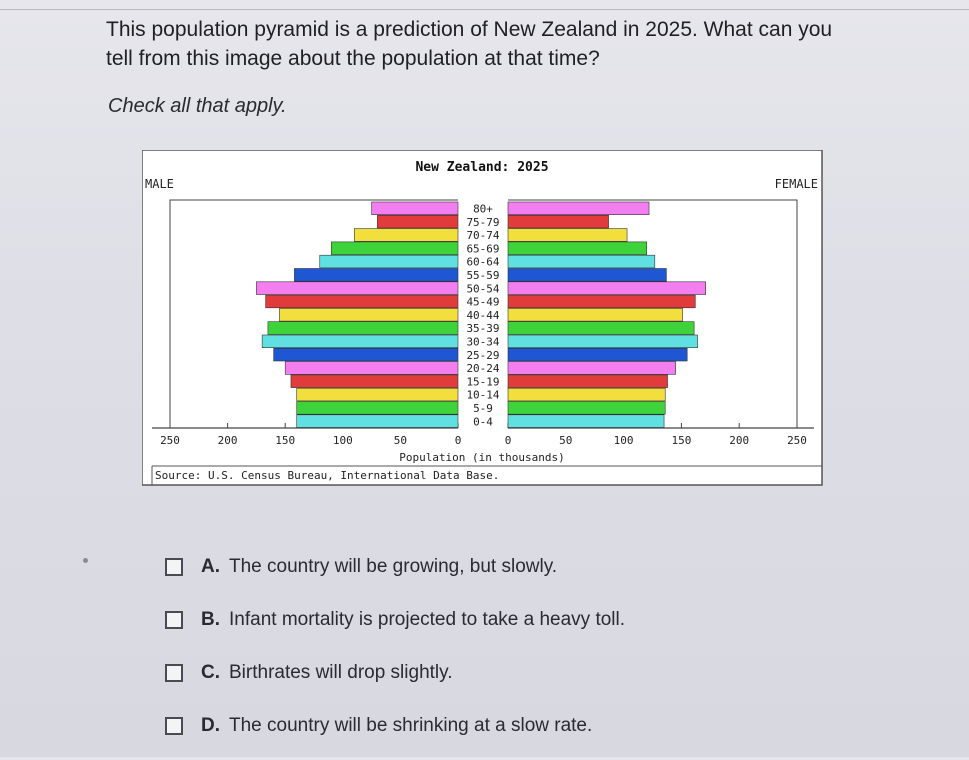  I want to click on choice-a-letter: A., so click(210, 566).